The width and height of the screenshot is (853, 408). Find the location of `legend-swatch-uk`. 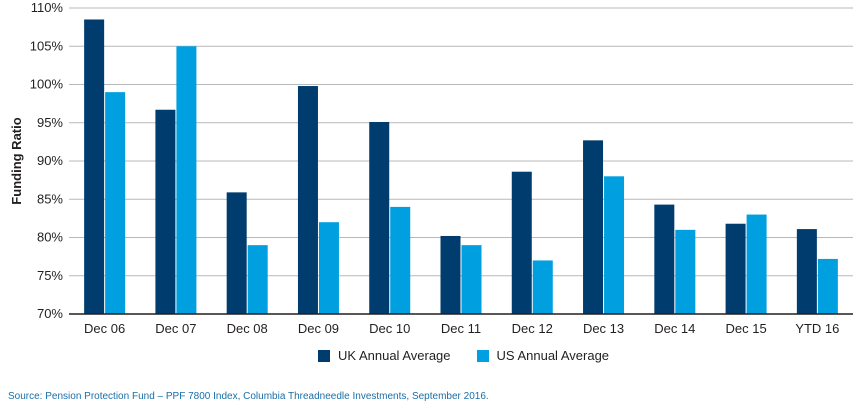

legend-swatch-uk is located at coordinates (324, 355).